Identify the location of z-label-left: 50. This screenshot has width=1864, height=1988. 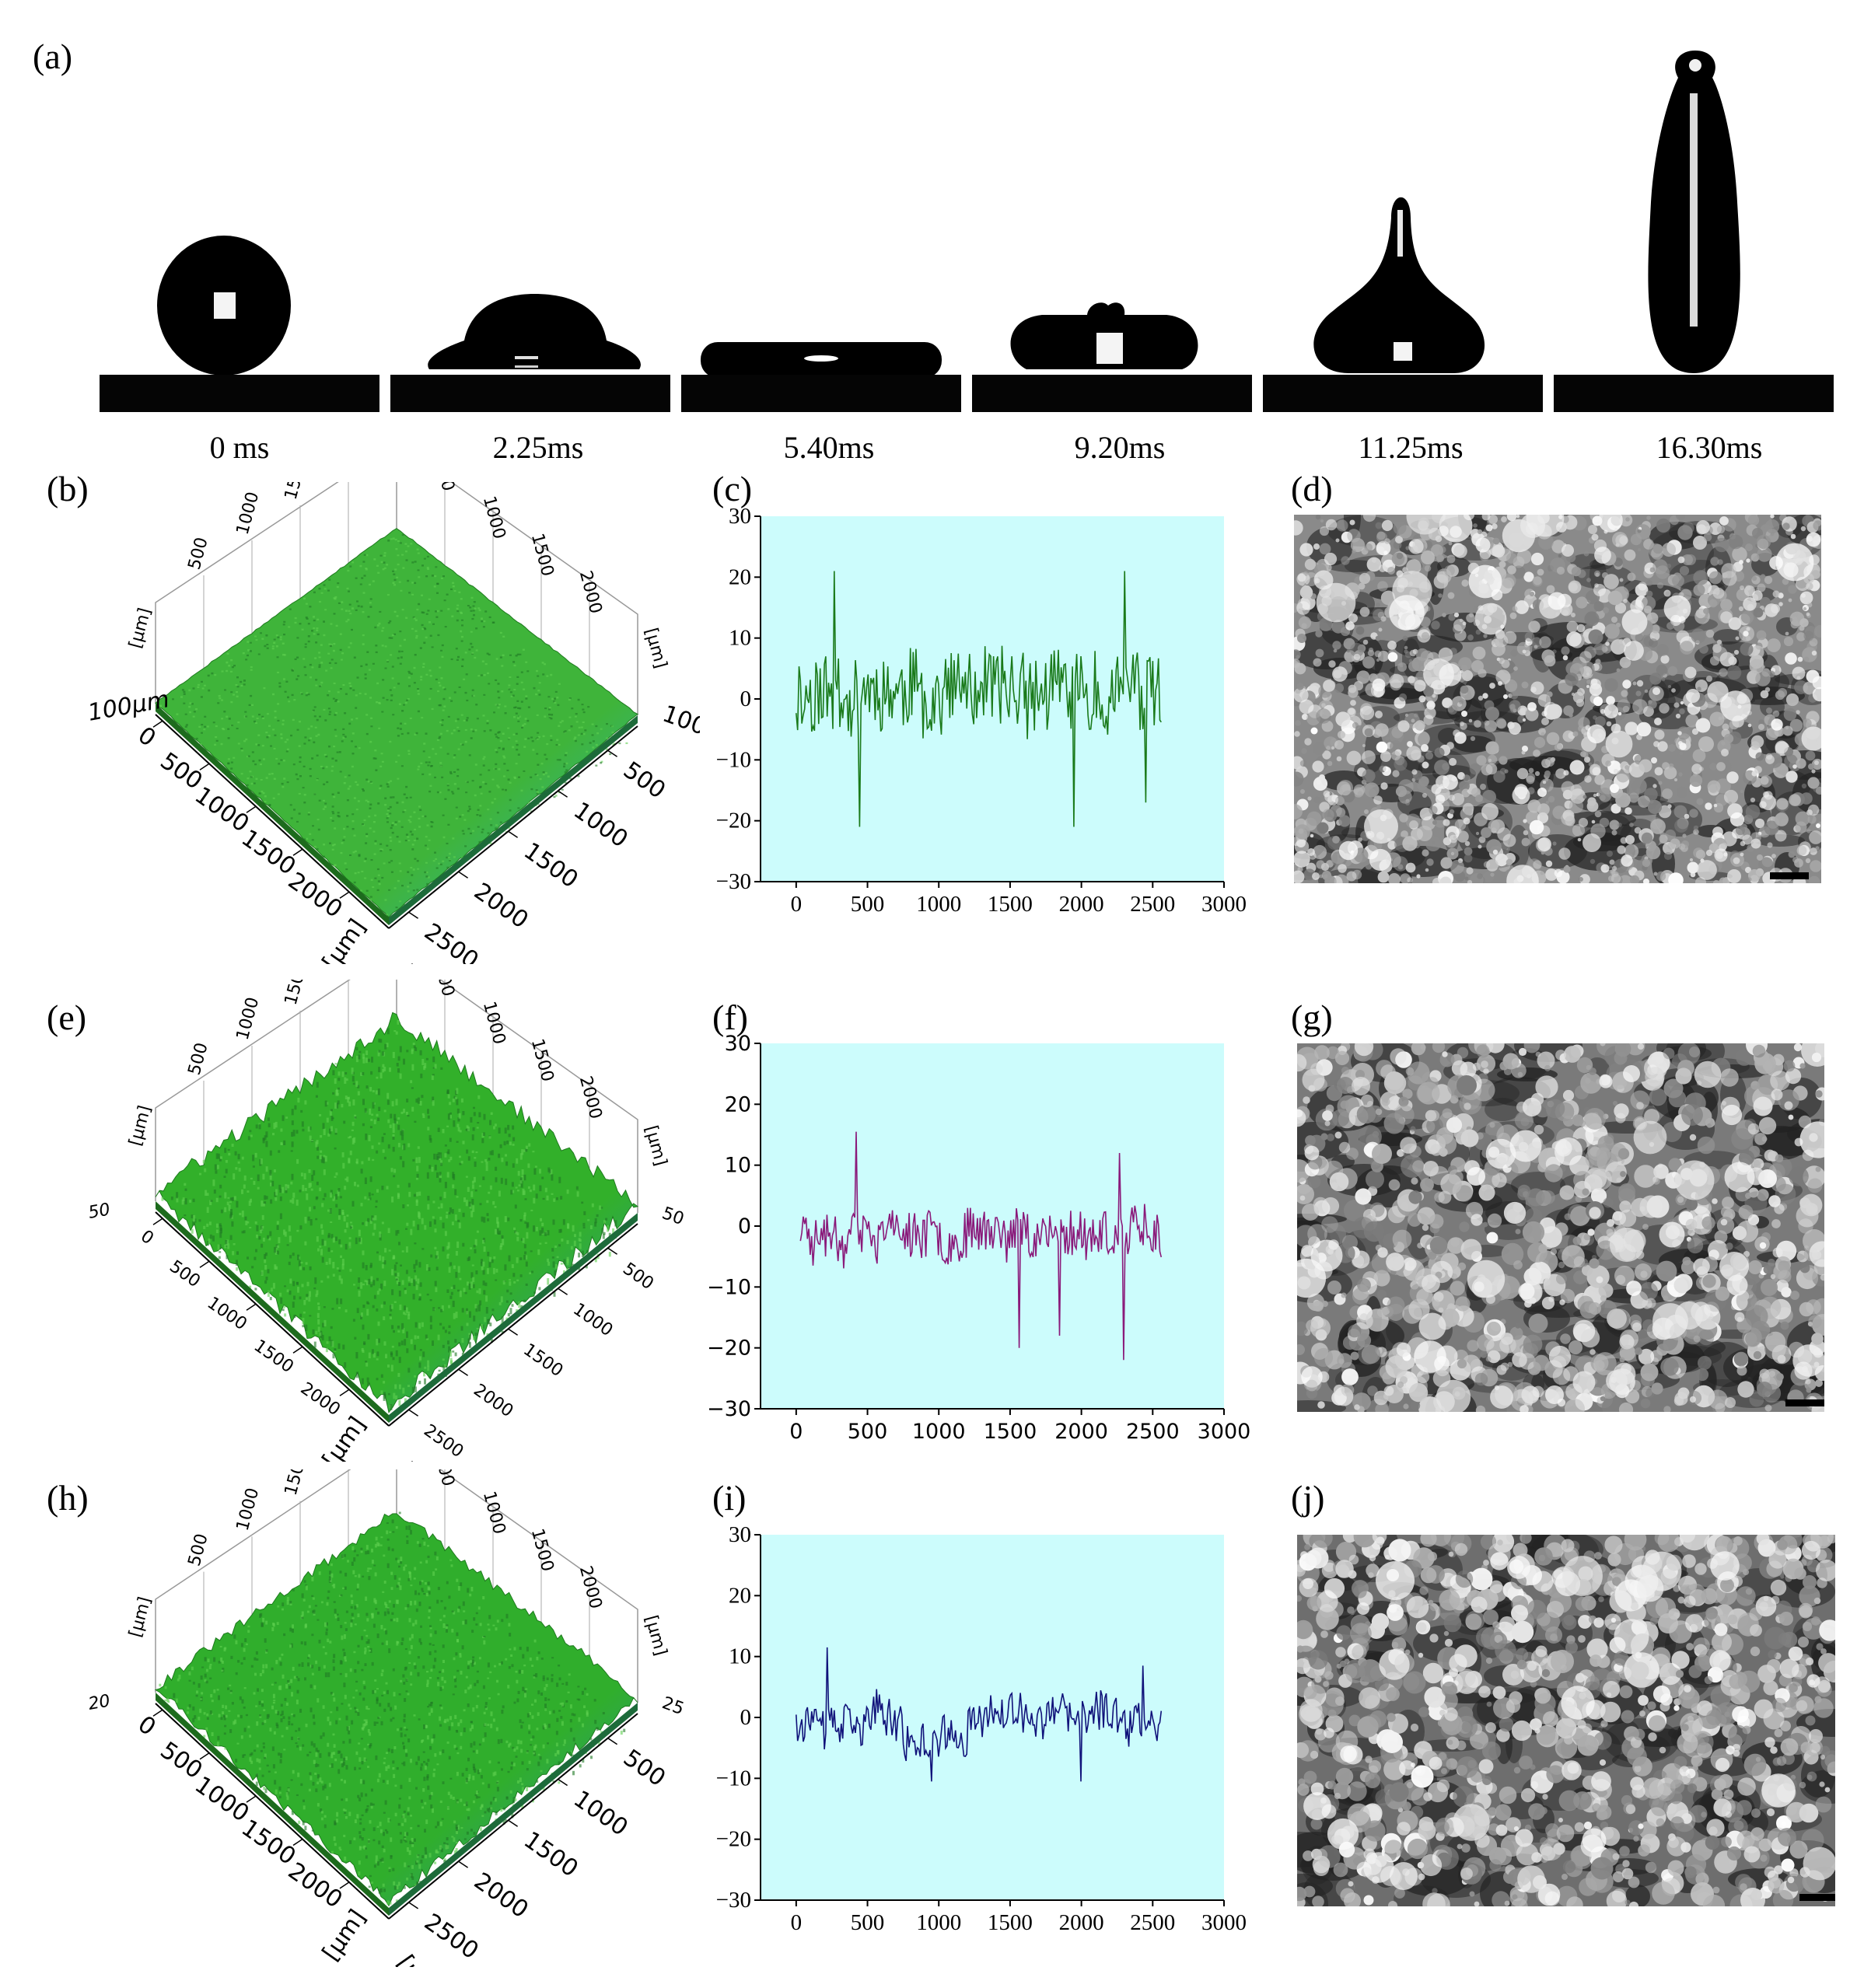
(99, 1211).